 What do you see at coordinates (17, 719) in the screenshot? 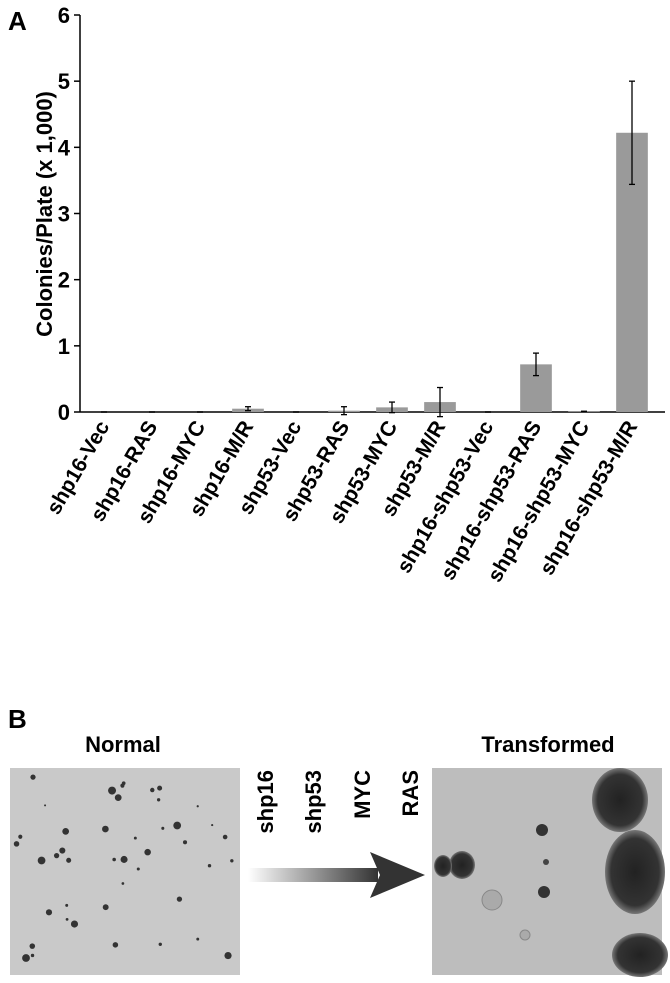
I see `panel-label: B` at bounding box center [17, 719].